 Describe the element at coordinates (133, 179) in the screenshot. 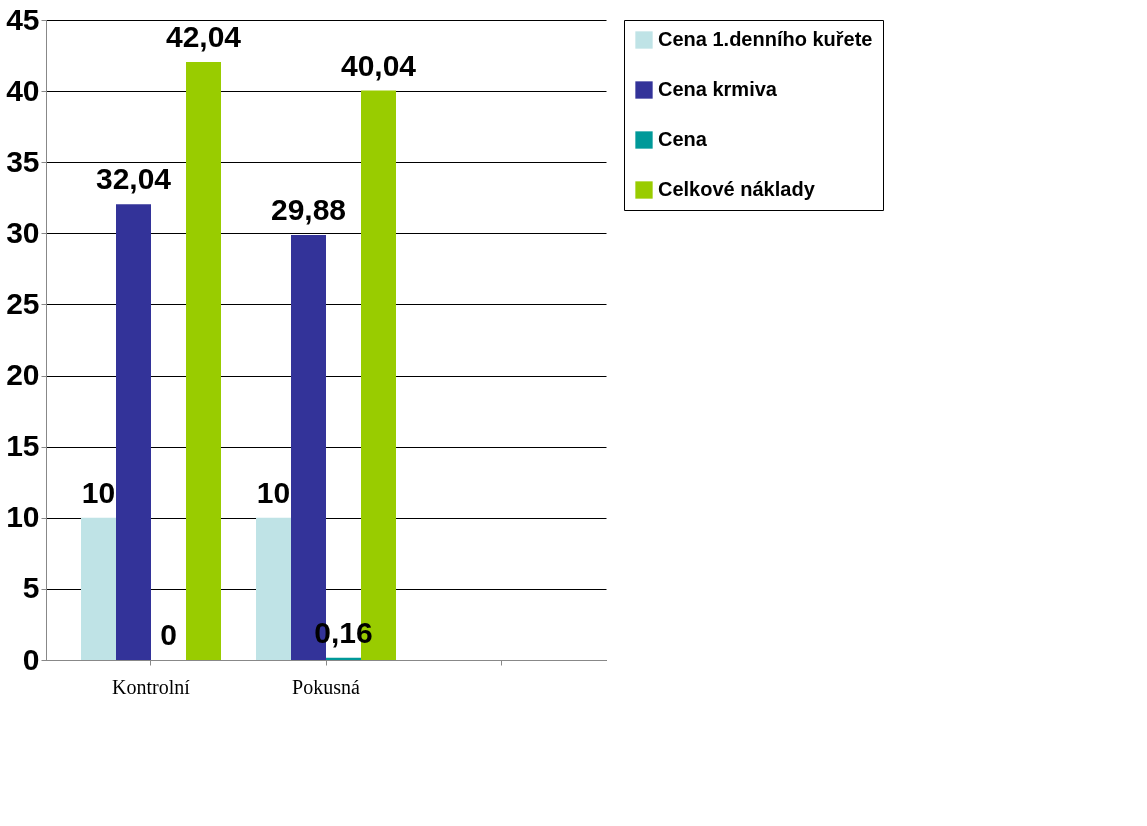

I see `data-label: 32,04` at that location.